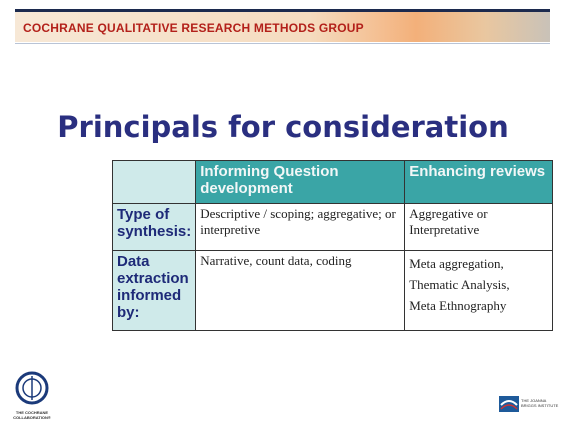 The height and width of the screenshot is (426, 566). I want to click on left-logo-text: The Cochrane Collaboration®, so click(32, 415).